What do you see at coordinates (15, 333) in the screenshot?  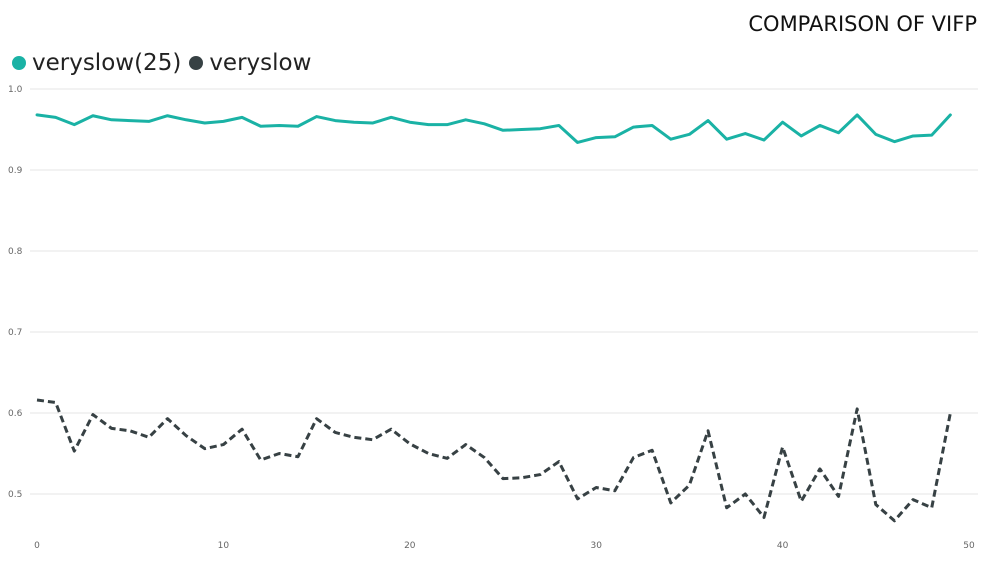 I see `y-tick-label: 0.7` at bounding box center [15, 333].